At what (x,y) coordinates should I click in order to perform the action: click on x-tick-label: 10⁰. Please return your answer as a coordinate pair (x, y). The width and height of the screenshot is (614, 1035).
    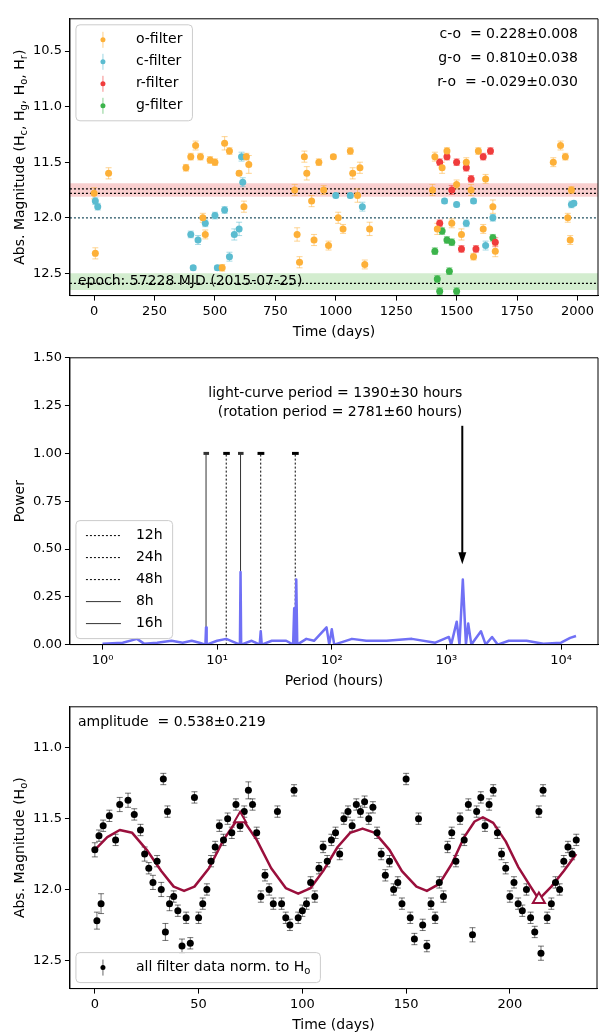
    Looking at the image, I should click on (102, 659).